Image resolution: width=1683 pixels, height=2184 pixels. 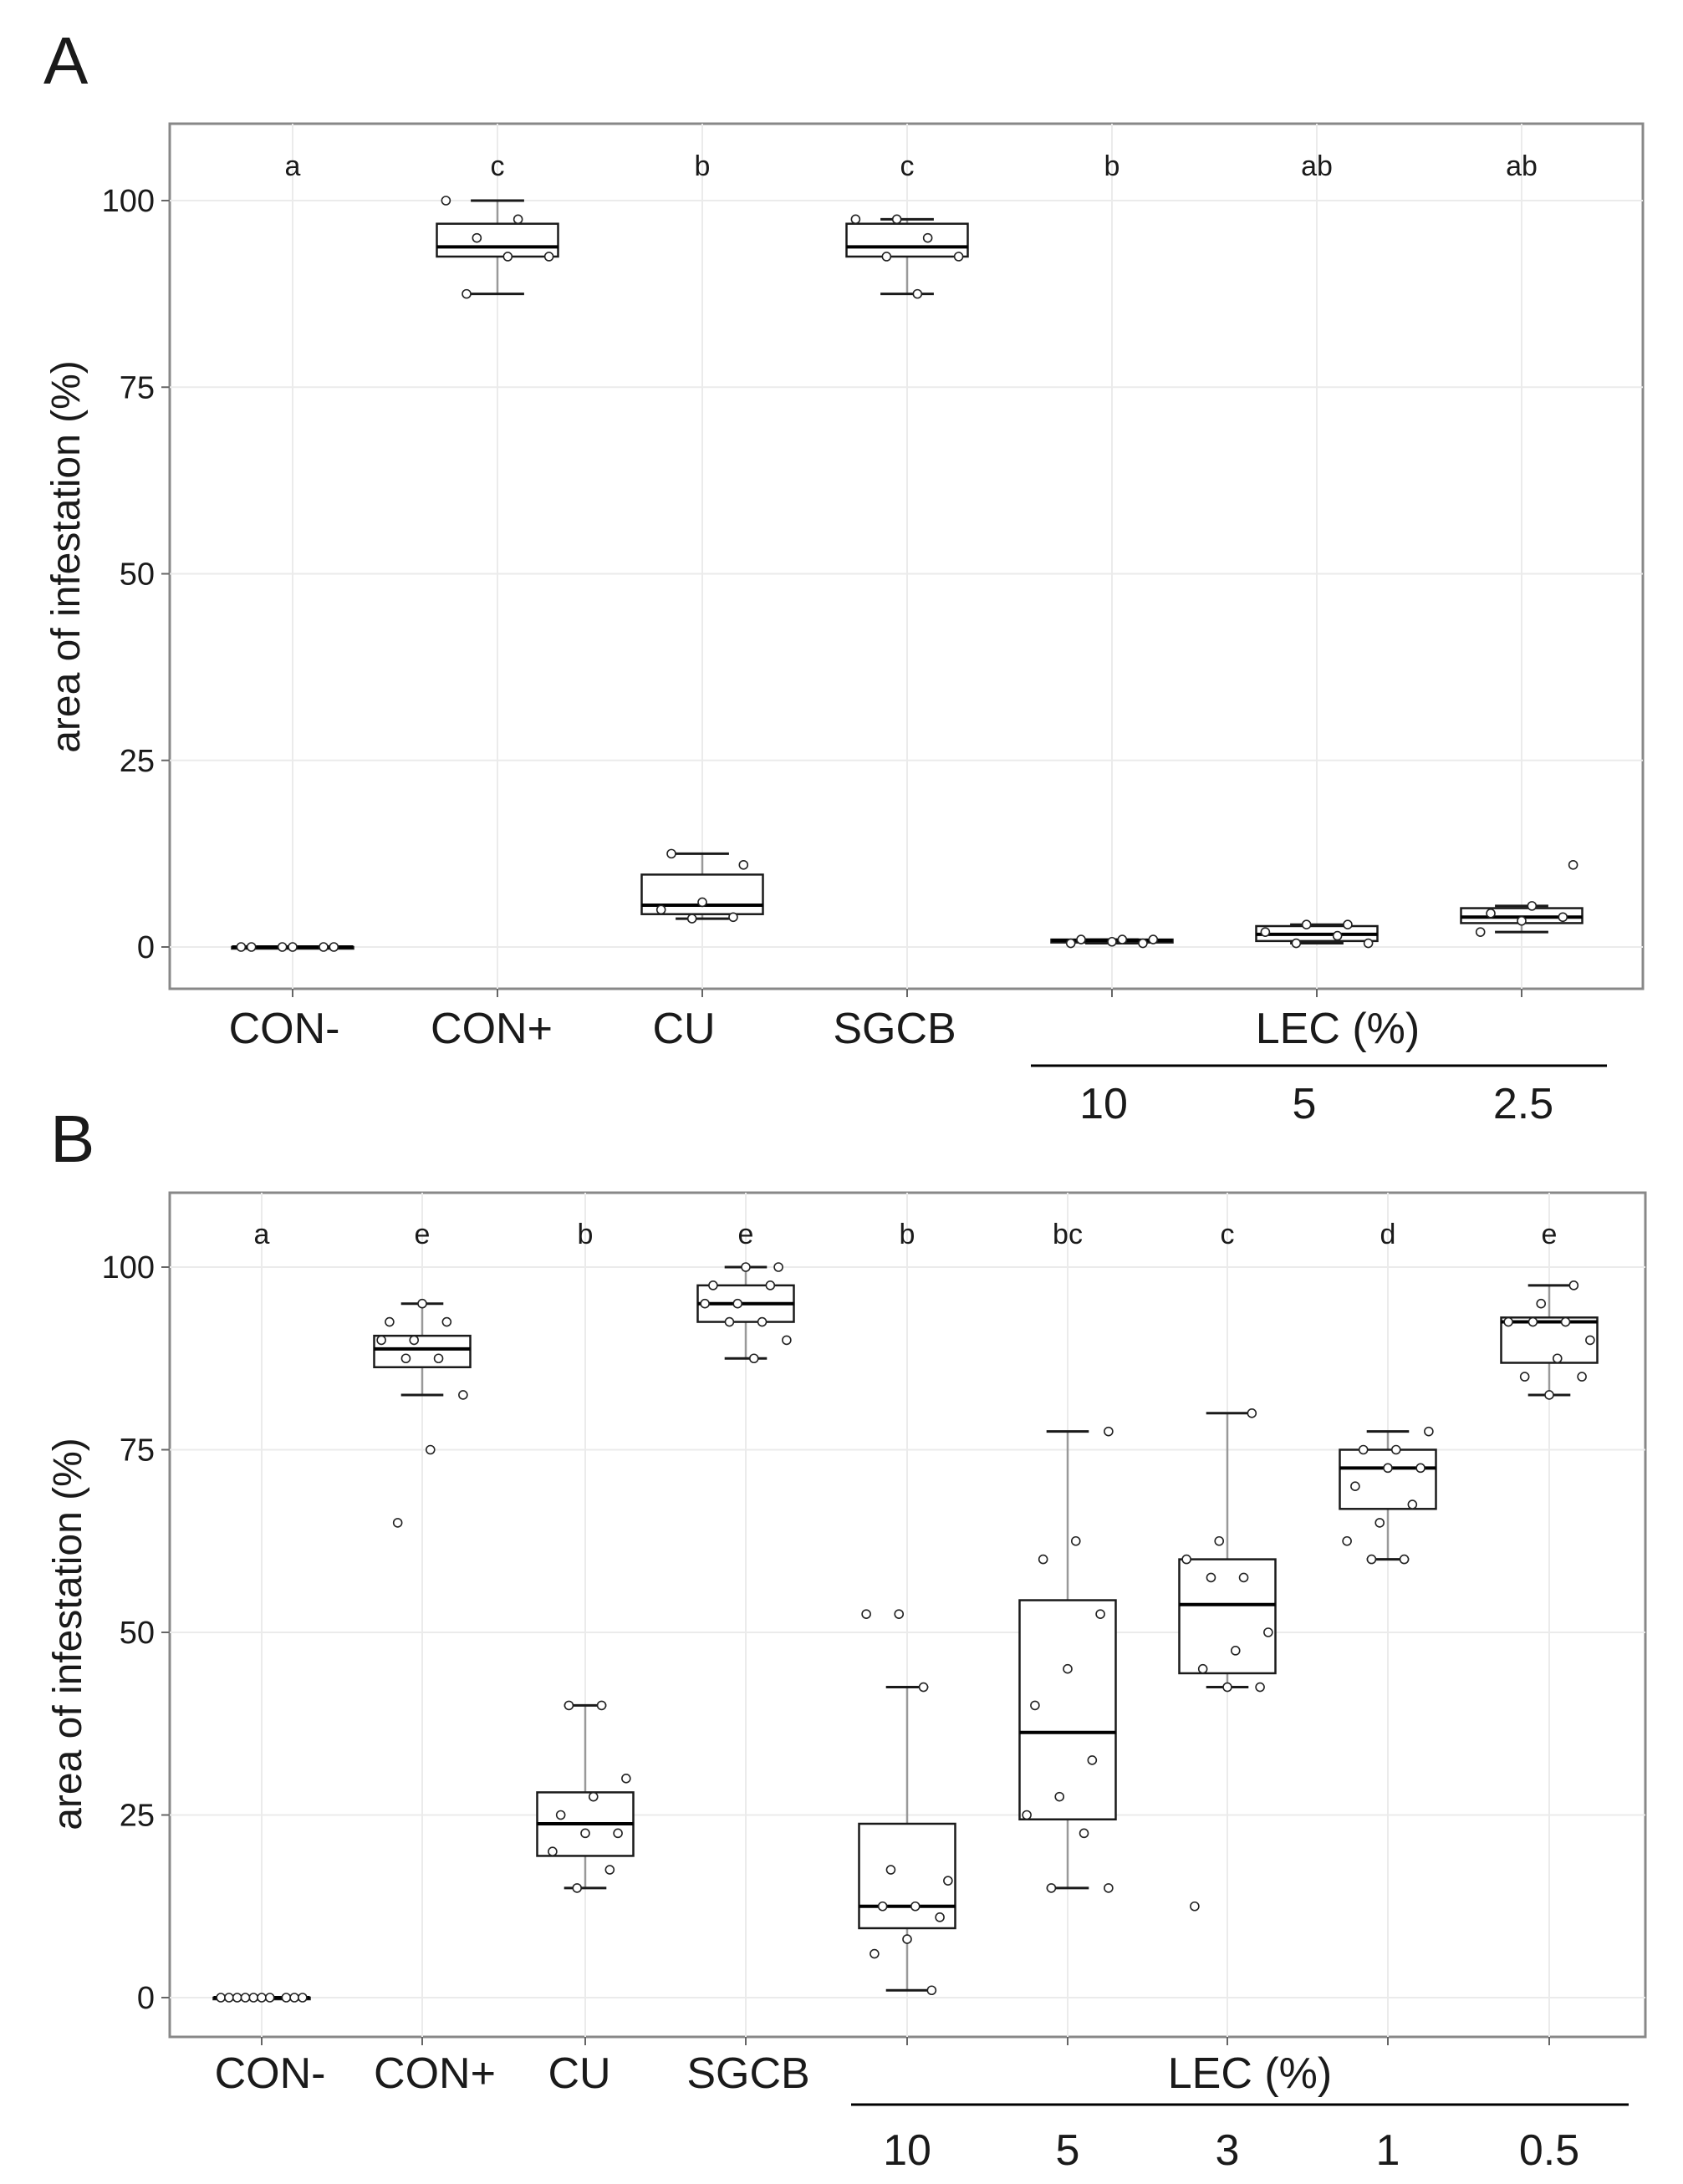 What do you see at coordinates (1317, 166) in the screenshot?
I see `panel-a-significance-5: ab` at bounding box center [1317, 166].